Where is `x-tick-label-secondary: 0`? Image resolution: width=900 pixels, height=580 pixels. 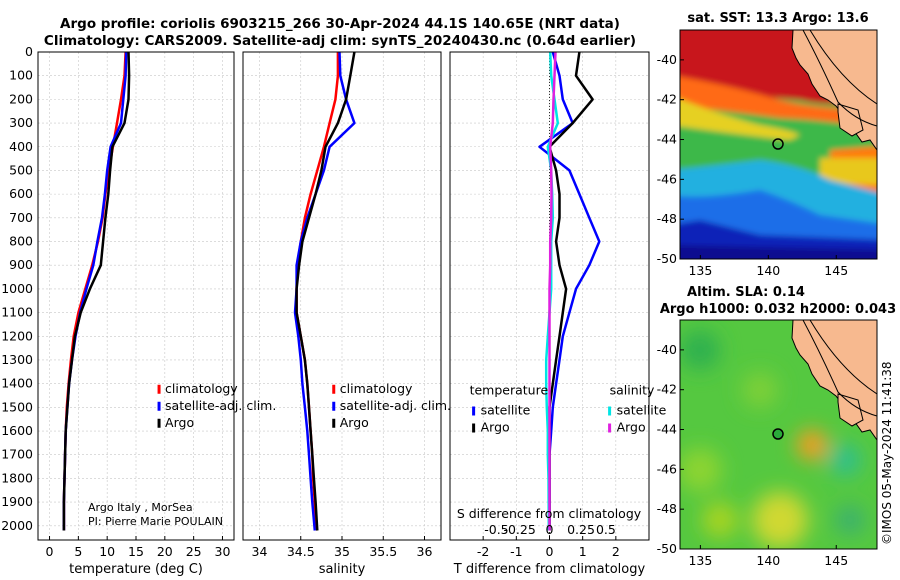 x-tick-label-secondary: 0 is located at coordinates (550, 529).